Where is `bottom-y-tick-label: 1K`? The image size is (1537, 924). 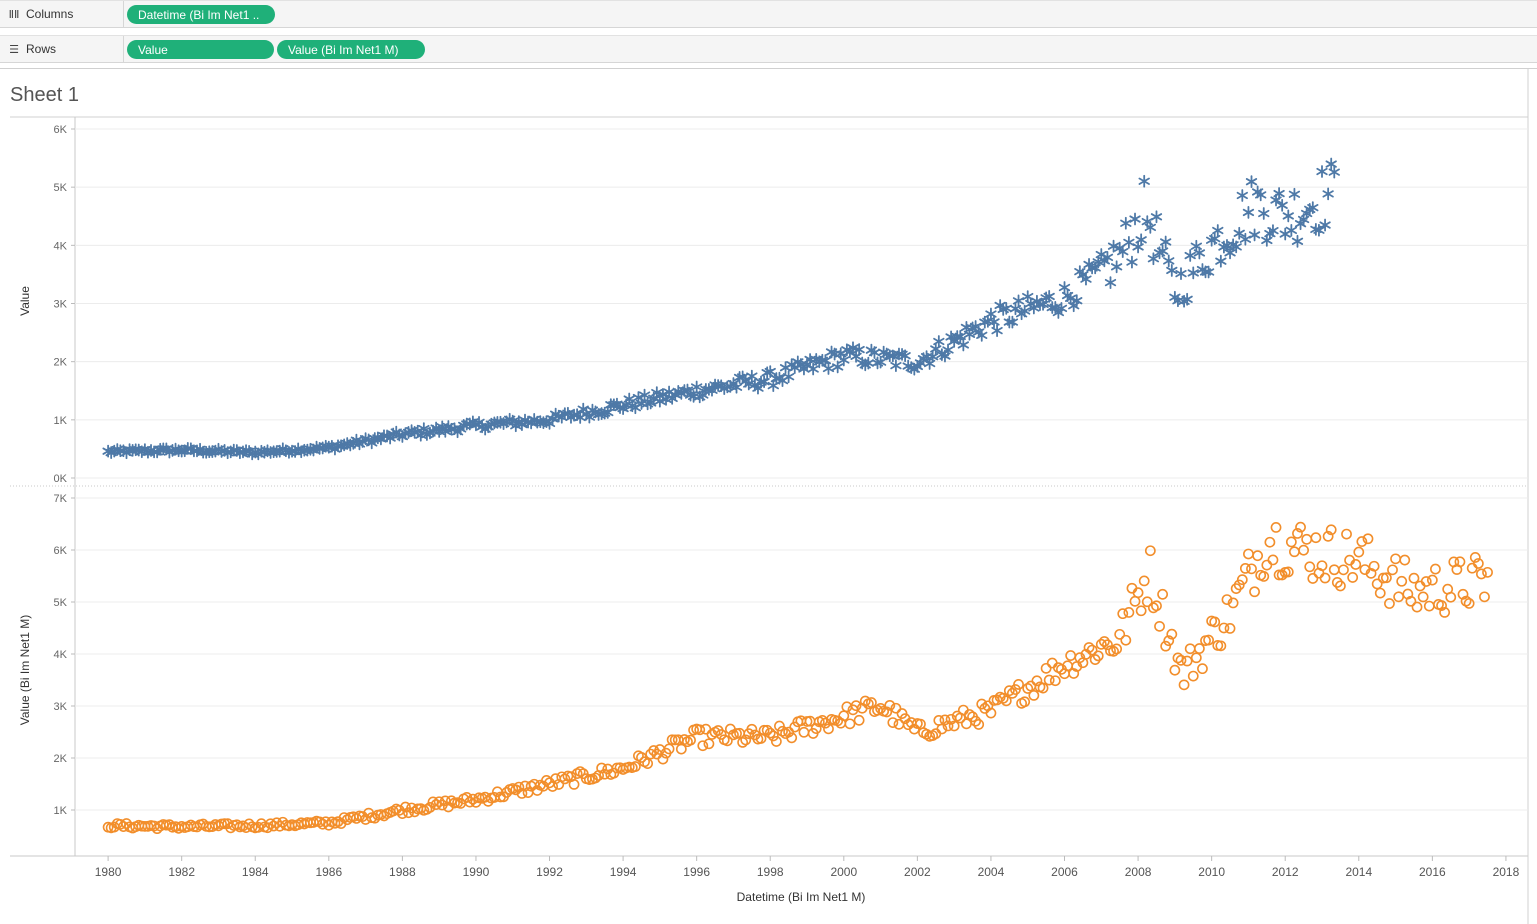
bottom-y-tick-label: 1K is located at coordinates (61, 811).